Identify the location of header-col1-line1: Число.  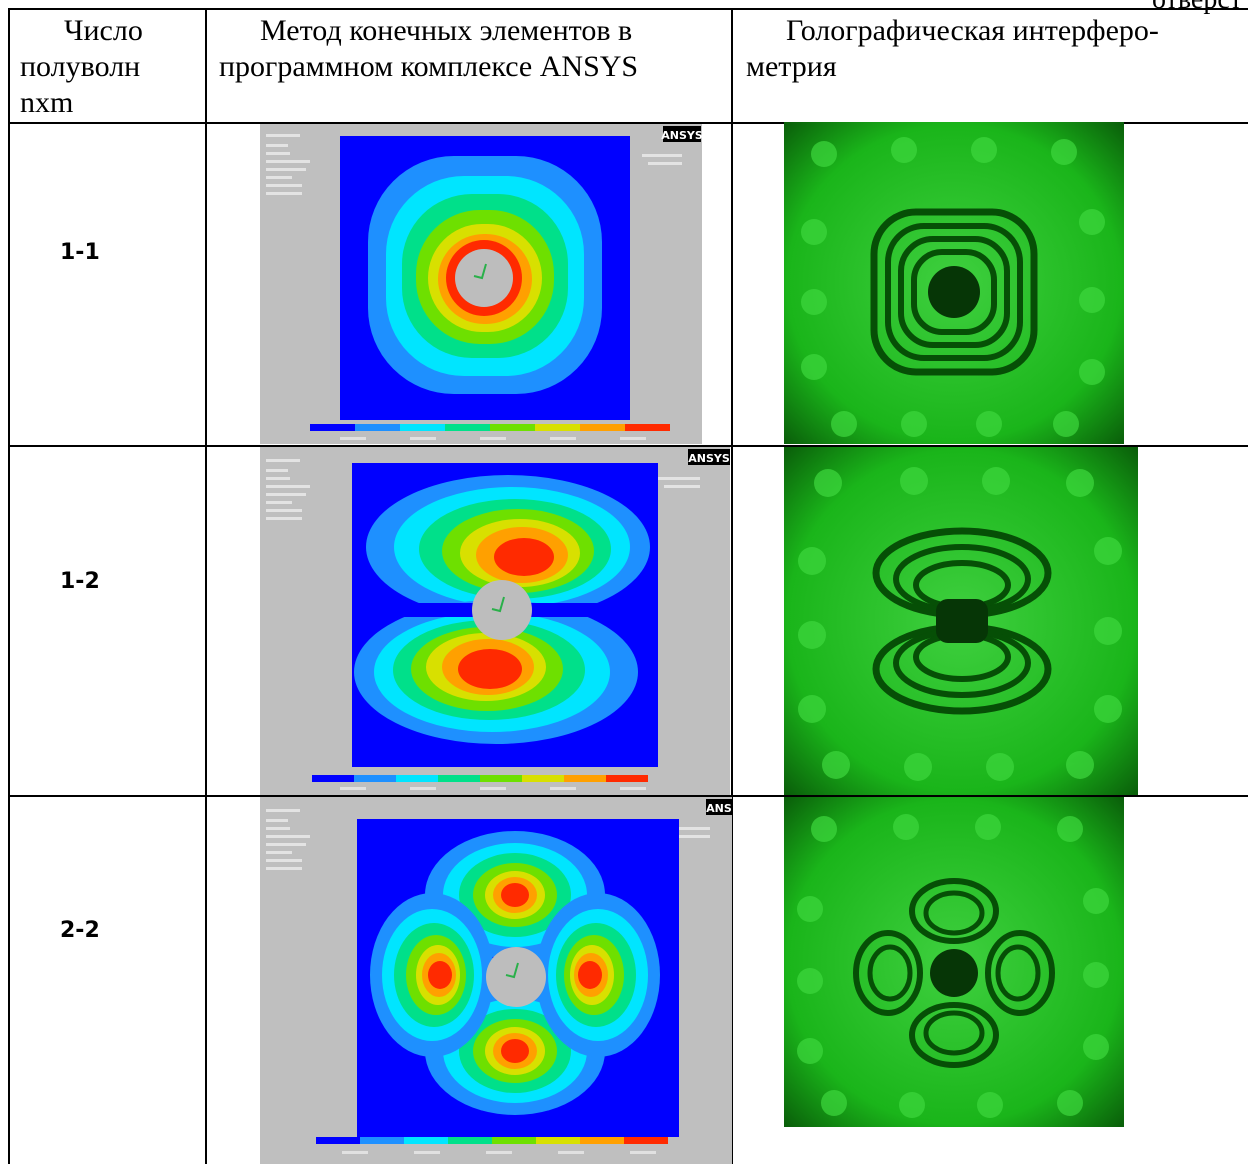
(103, 30).